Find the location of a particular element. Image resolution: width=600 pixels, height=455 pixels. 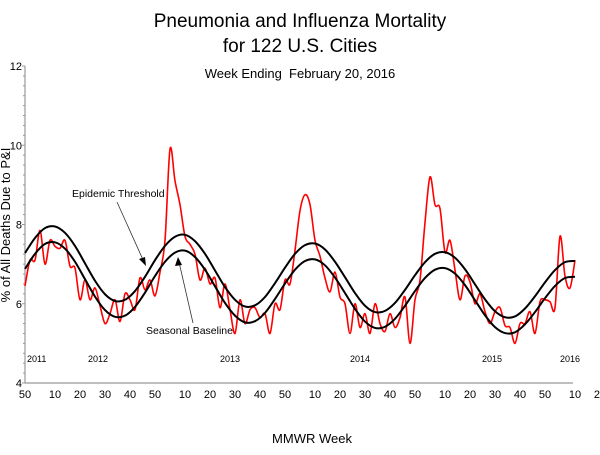

threshold-annotation: Epidemic Threshold is located at coordinates (118, 227).